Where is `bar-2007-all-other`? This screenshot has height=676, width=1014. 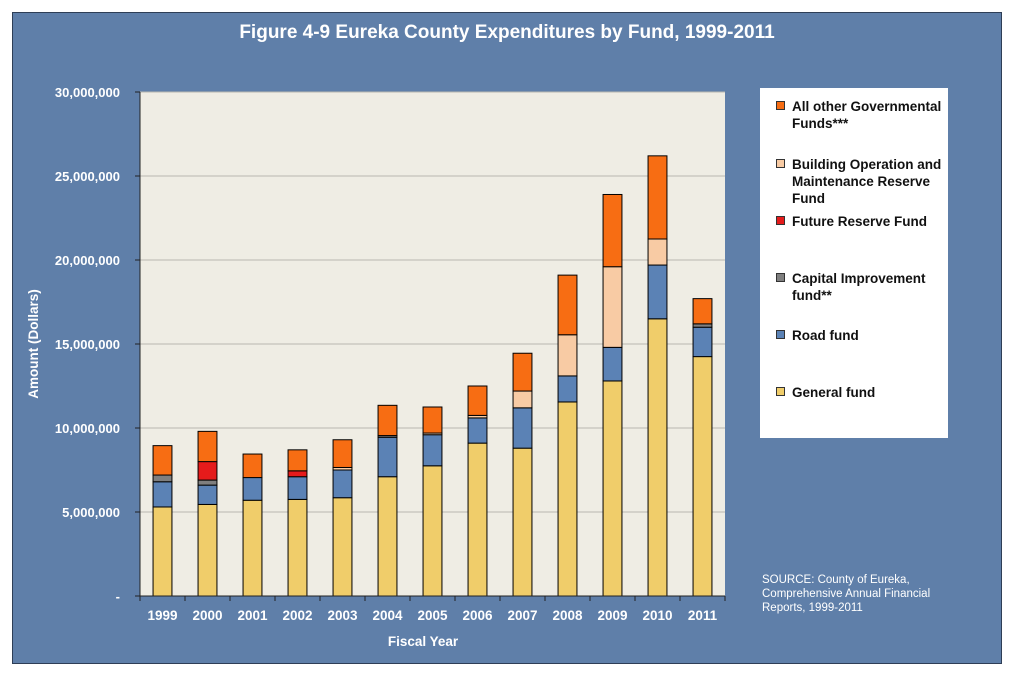
bar-2007-all-other is located at coordinates (522, 372).